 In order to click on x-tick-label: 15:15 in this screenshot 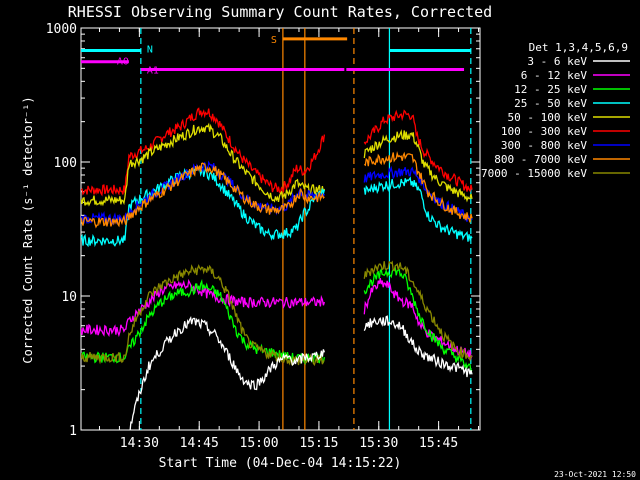, I will do `click(318, 443)`.